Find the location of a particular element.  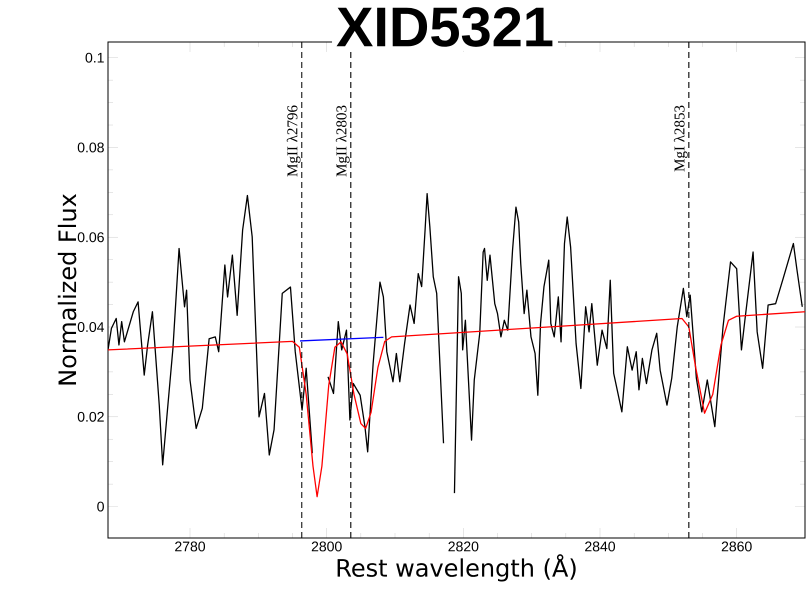

ref-line-label: MgI λ2853 is located at coordinates (681, 139).